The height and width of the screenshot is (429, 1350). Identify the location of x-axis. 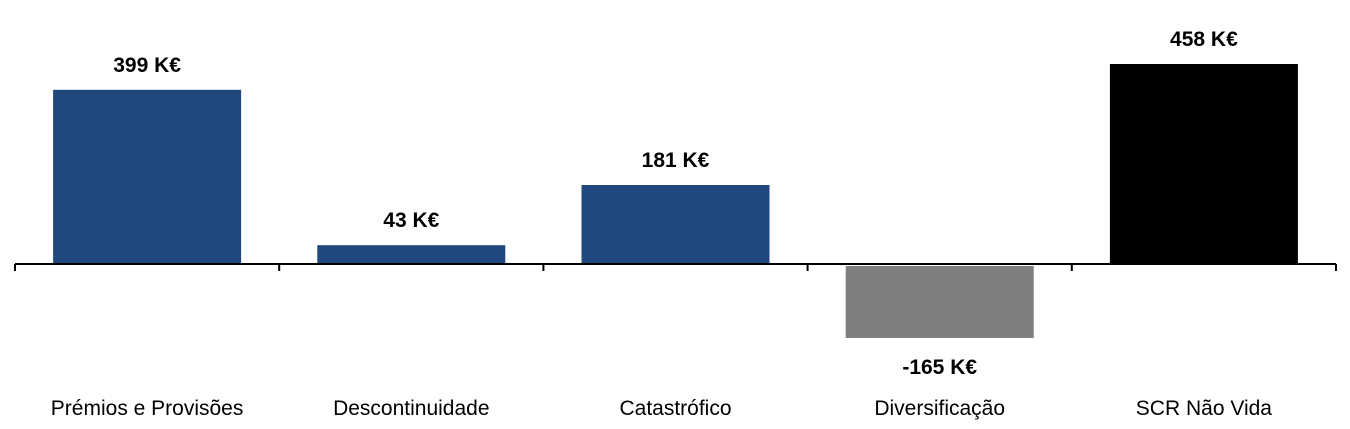
(675, 267).